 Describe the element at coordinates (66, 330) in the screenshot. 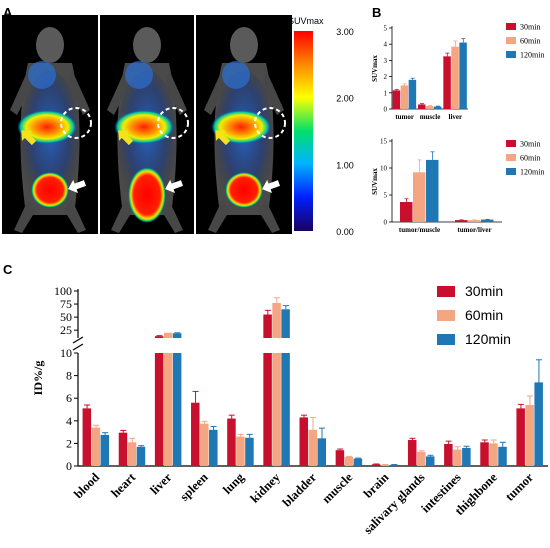

I see `y-tick-label: 25` at that location.